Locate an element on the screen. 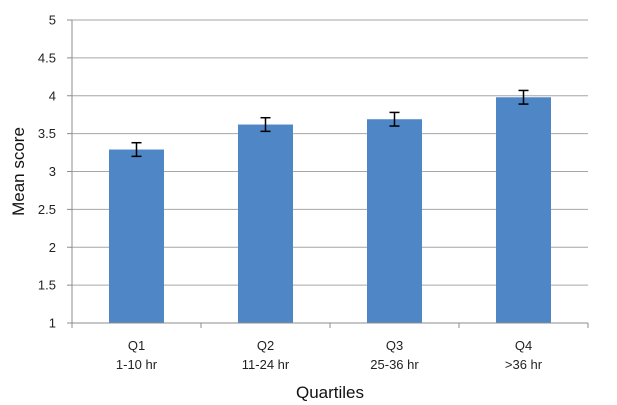 The height and width of the screenshot is (405, 617). x-tick-label: Q2 is located at coordinates (265, 345).